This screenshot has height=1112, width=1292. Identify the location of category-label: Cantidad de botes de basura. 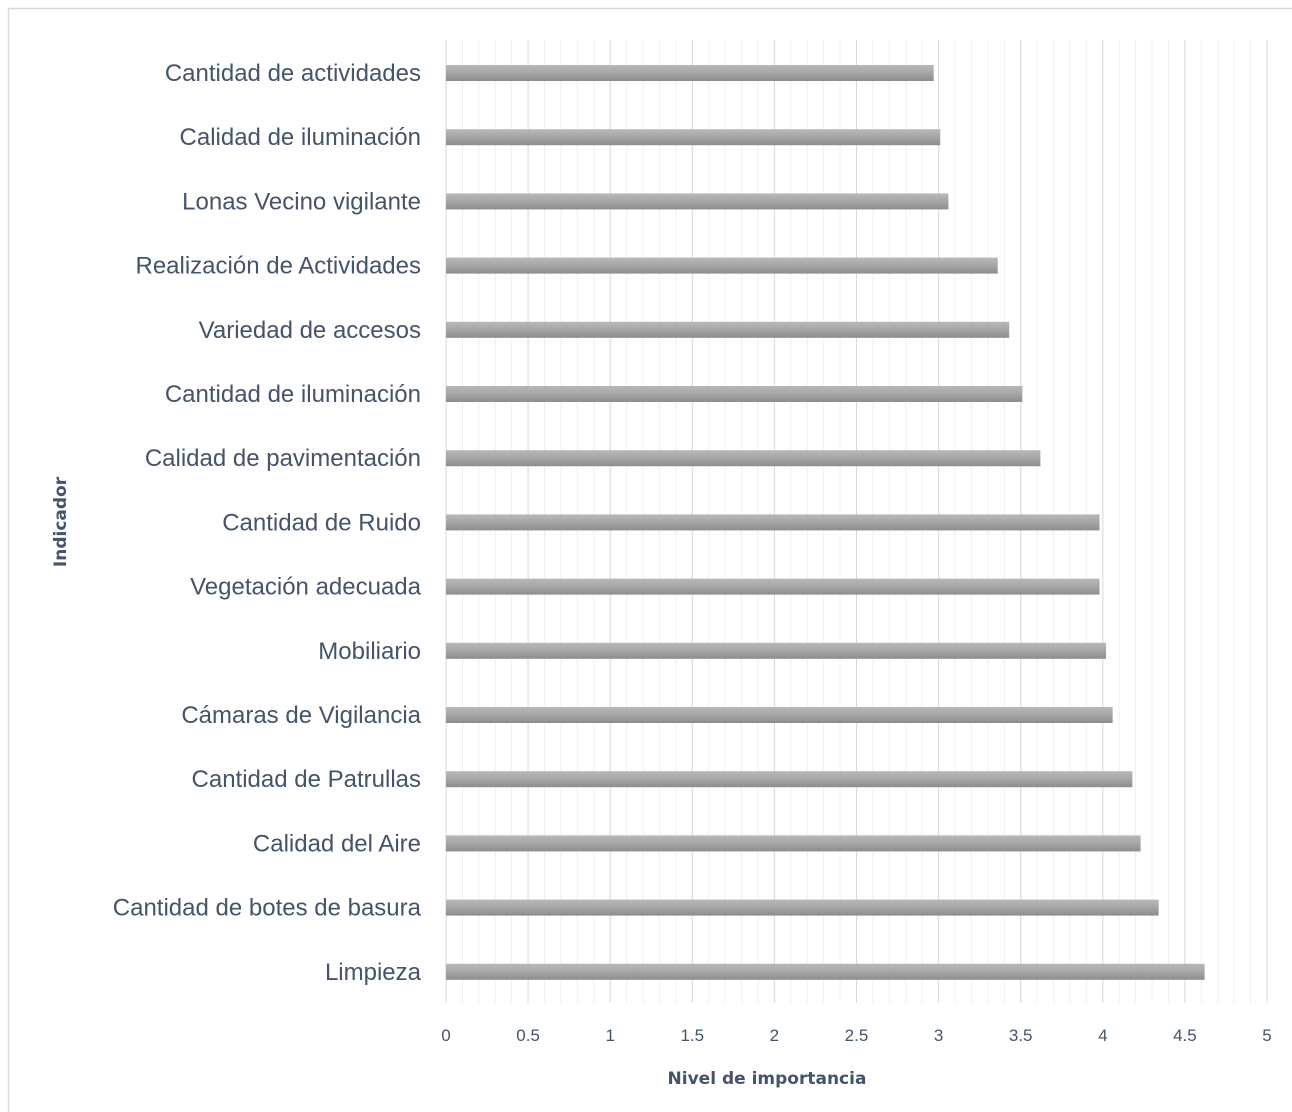
(267, 908).